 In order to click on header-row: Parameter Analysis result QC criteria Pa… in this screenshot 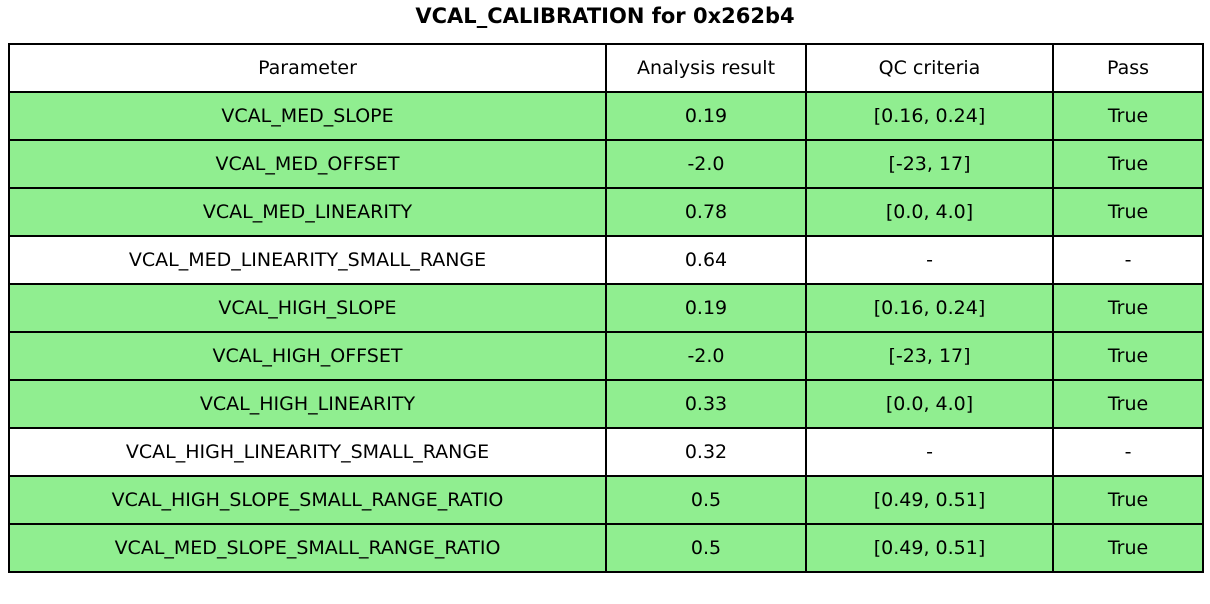, I will do `click(606, 68)`.